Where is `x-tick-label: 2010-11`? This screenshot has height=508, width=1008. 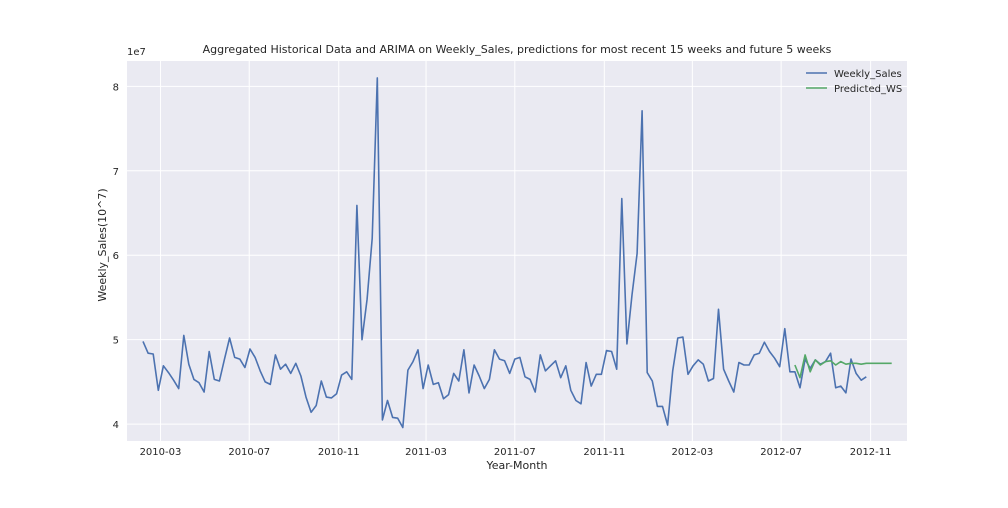
x-tick-label: 2010-11 is located at coordinates (339, 452).